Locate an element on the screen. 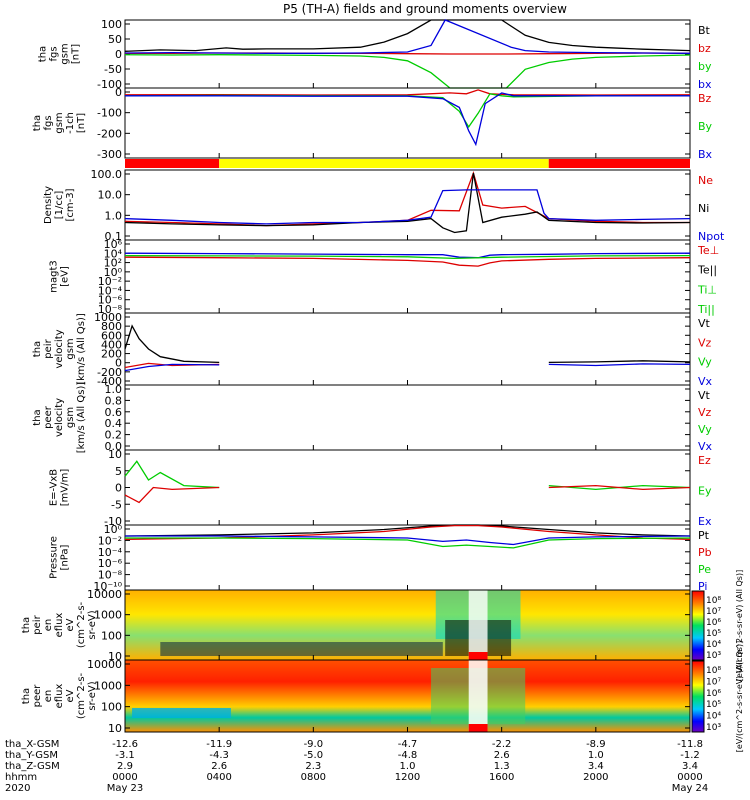  legend-entry: Ti|| is located at coordinates (706, 309).